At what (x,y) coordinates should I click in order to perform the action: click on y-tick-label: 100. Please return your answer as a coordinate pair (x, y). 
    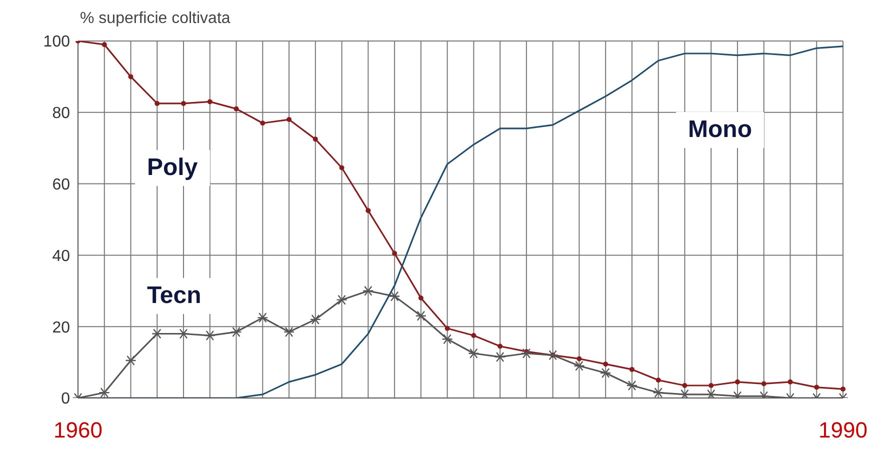
    Looking at the image, I should click on (56, 42).